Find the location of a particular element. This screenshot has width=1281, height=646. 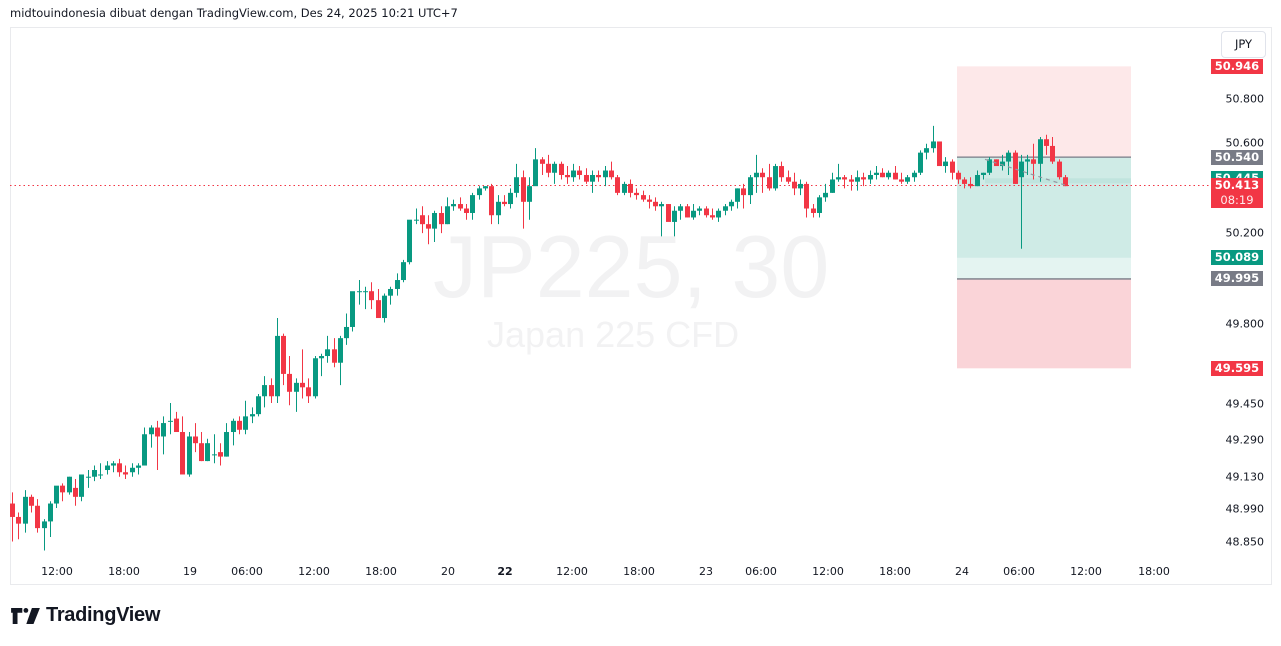

entry-price-label-value: 50.540 is located at coordinates (1237, 156).